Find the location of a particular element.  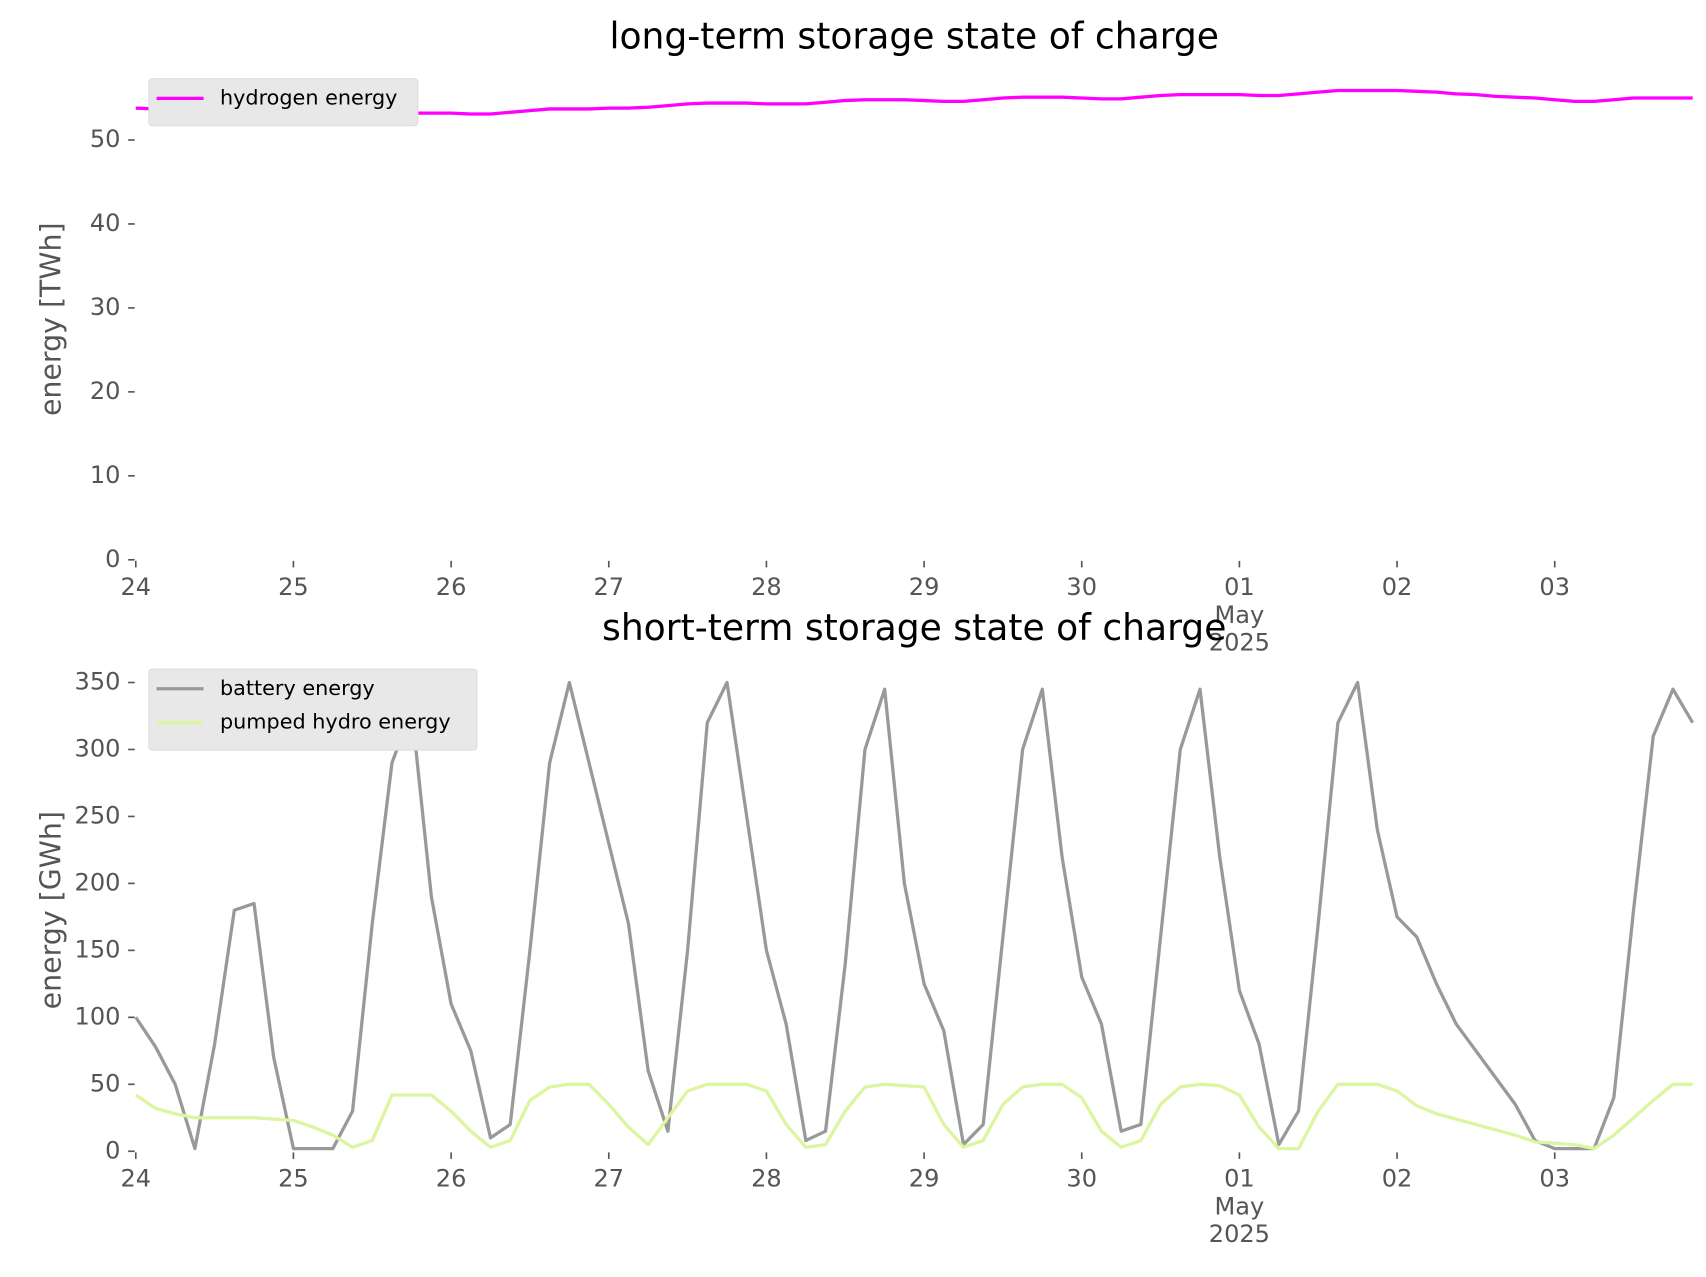

chart-title: long-term storage state of charge is located at coordinates (914, 36).